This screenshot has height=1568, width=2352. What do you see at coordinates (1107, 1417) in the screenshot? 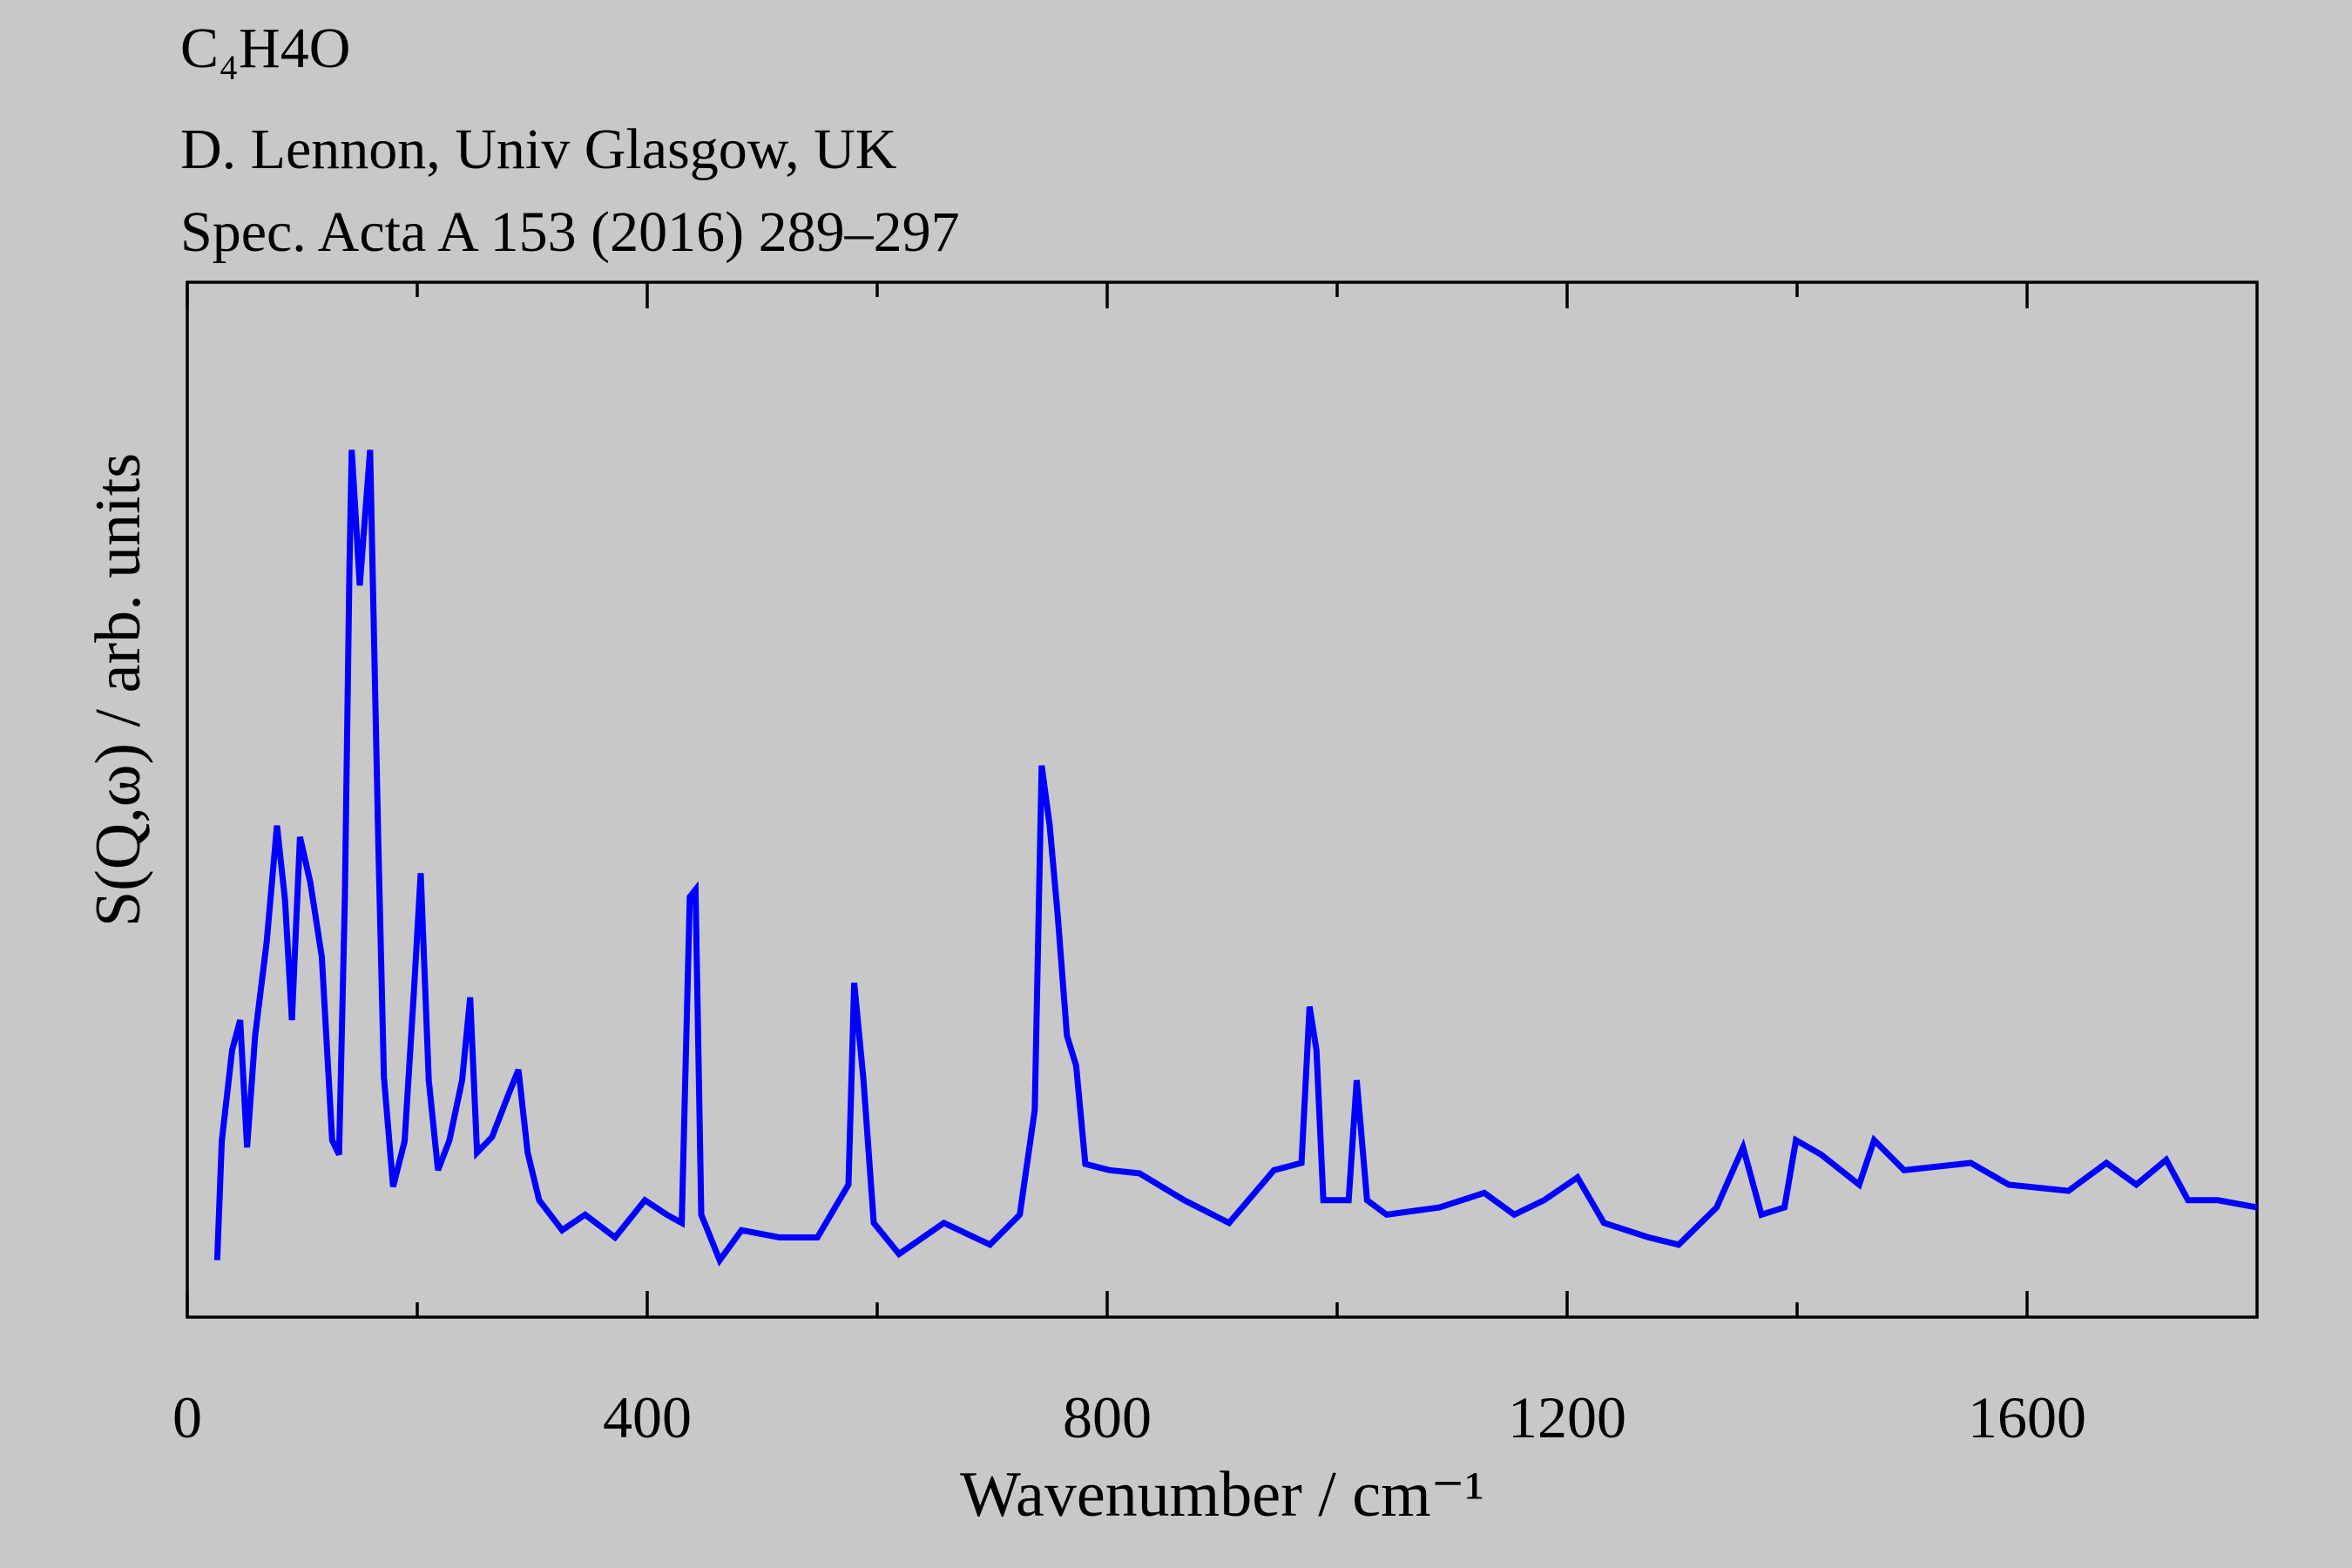
I see `x-tick-label: 800` at bounding box center [1107, 1417].